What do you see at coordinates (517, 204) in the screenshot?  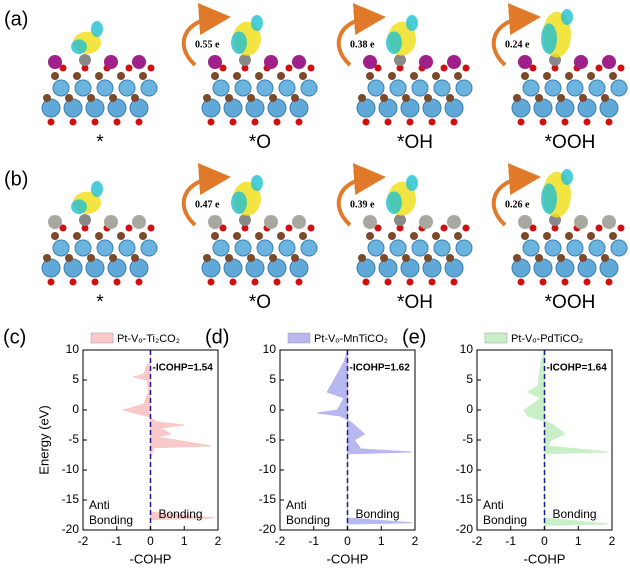 I see `charge-transfer: 0.26 e` at bounding box center [517, 204].